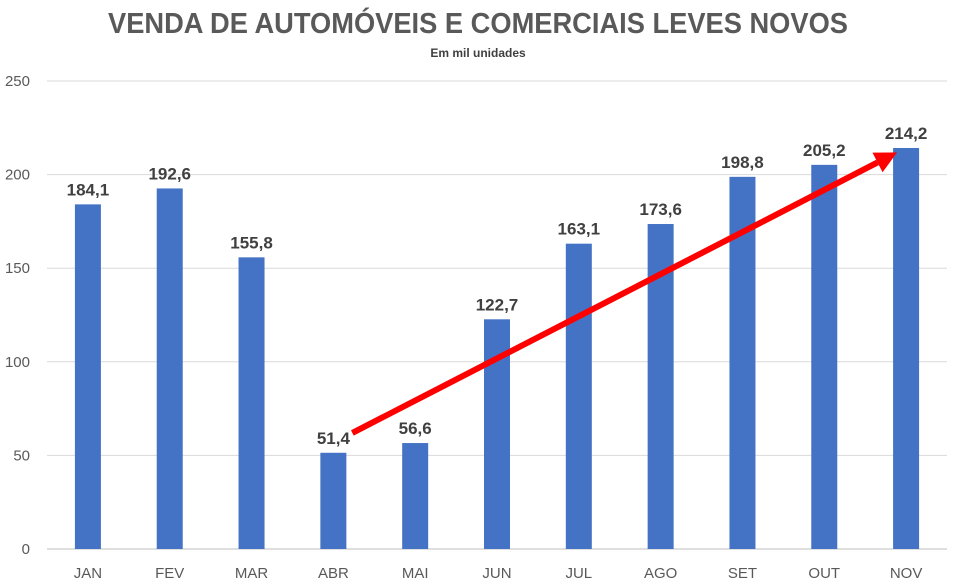 The height and width of the screenshot is (588, 956). What do you see at coordinates (252, 573) in the screenshot?
I see `x-tick-label: MAR` at bounding box center [252, 573].